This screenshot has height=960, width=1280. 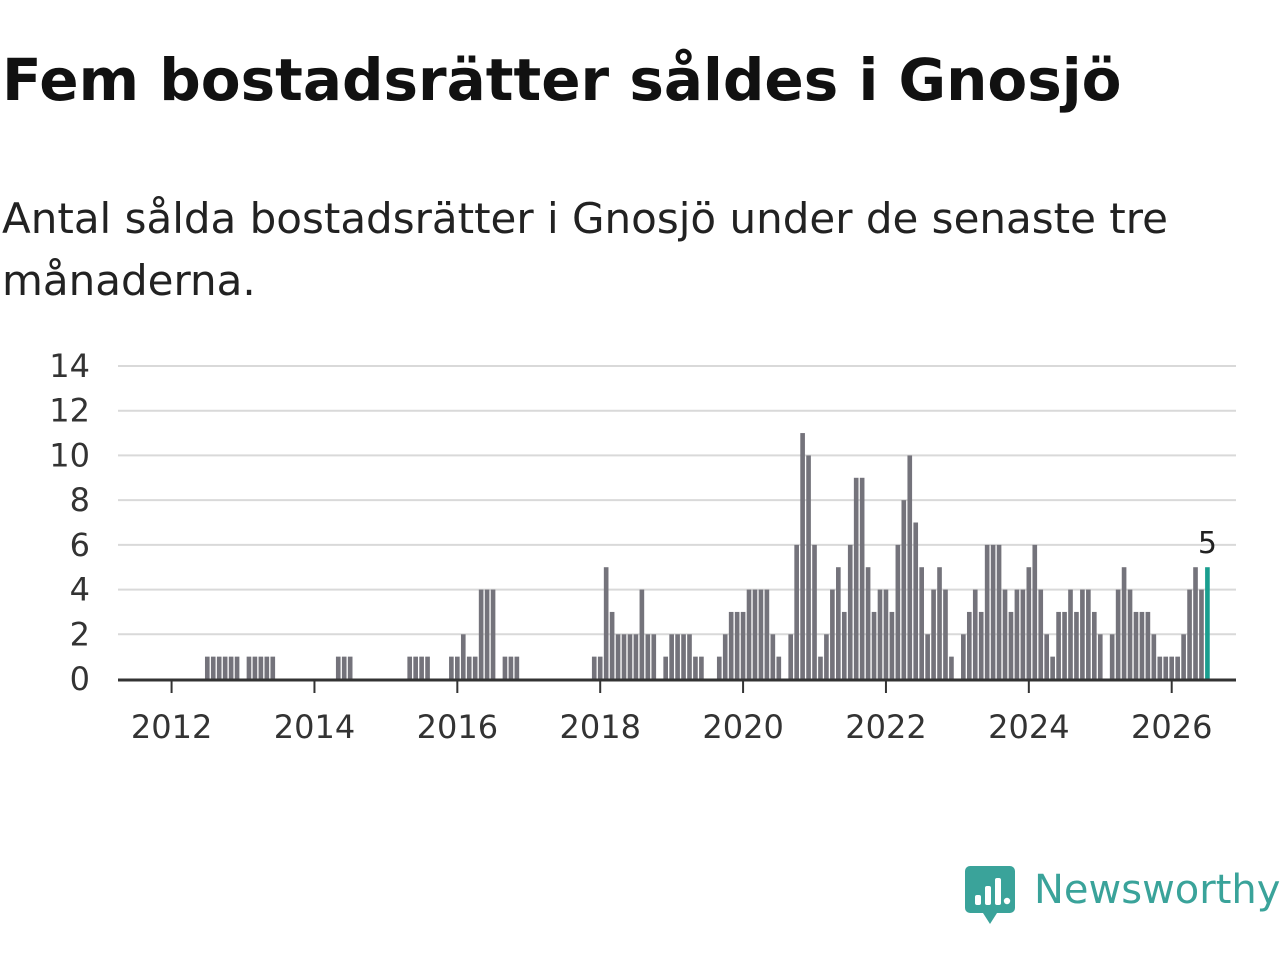 I want to click on y-tick-label: 0, so click(x=80, y=679).